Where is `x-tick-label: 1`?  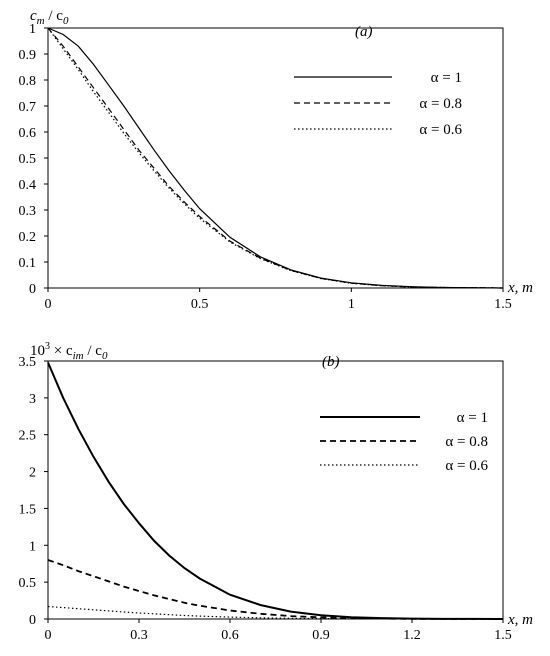 x-tick-label: 1 is located at coordinates (351, 304).